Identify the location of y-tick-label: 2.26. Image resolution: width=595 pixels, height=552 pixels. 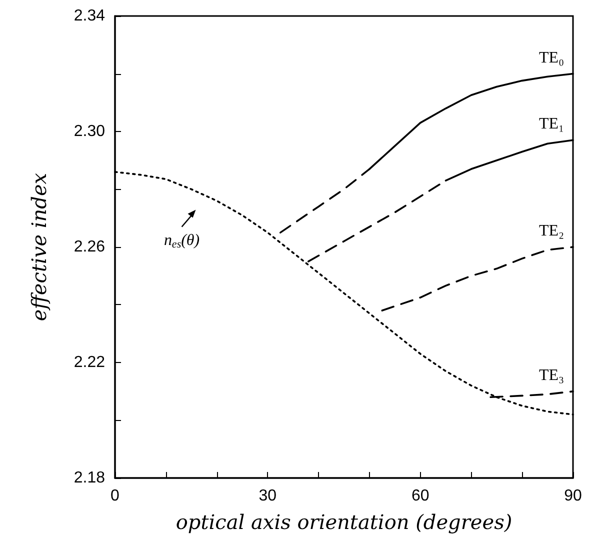
(90, 247).